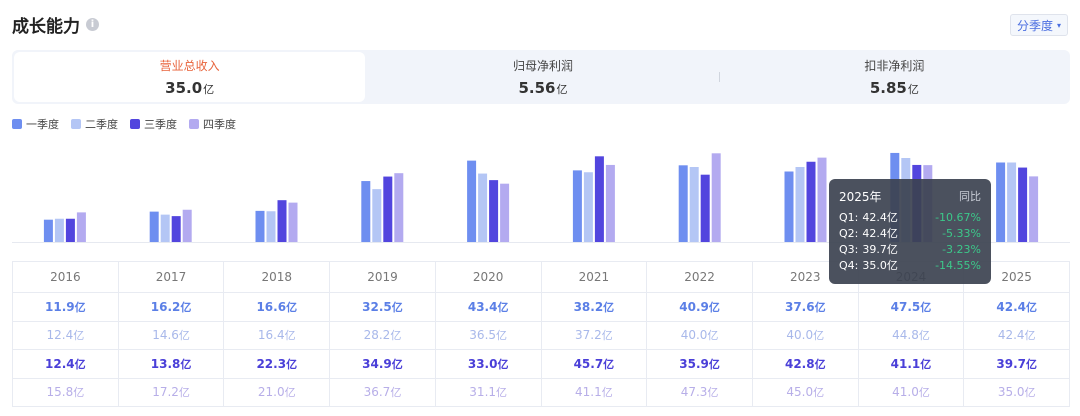  What do you see at coordinates (505, 212) in the screenshot?
I see `bar-2020-q4` at bounding box center [505, 212].